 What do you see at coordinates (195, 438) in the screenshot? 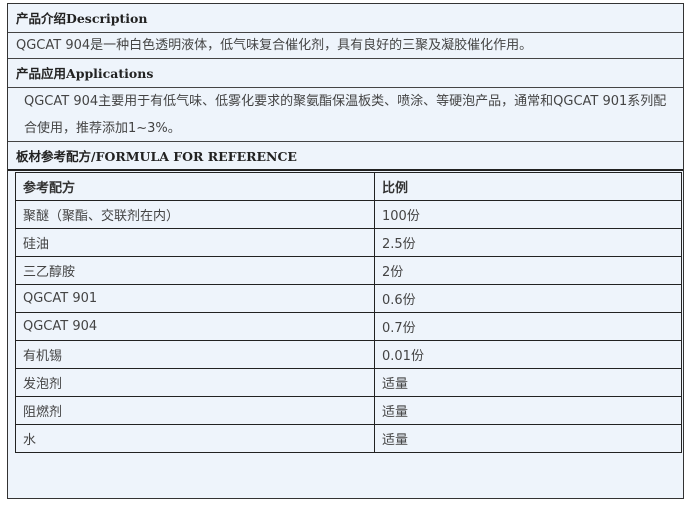
I see `ingredient-cell: 水` at bounding box center [195, 438].